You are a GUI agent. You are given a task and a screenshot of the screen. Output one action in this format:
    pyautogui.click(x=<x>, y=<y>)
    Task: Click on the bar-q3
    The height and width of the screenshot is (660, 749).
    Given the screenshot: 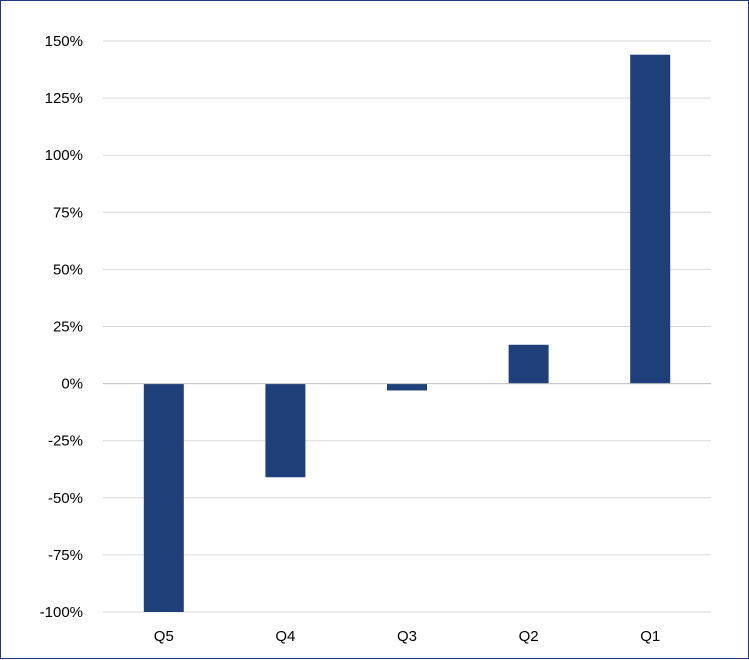 What is the action you would take?
    pyautogui.click(x=407, y=387)
    